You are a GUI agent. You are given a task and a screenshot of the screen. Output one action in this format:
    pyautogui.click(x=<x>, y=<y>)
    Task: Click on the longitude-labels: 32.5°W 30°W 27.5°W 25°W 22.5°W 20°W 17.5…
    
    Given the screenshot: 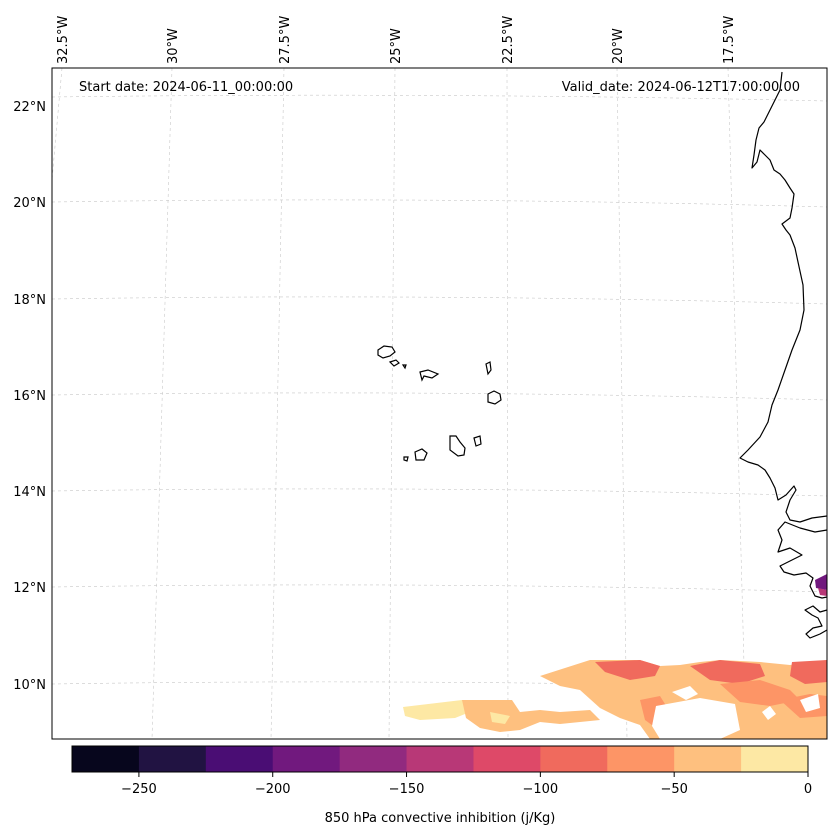 What is the action you would take?
    pyautogui.click(x=396, y=40)
    